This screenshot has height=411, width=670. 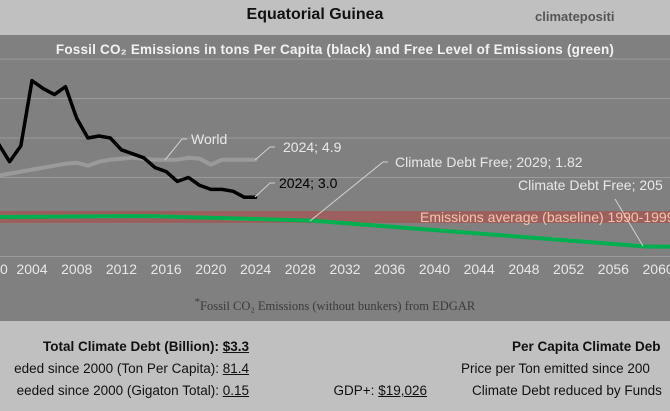 What do you see at coordinates (354, 390) in the screenshot?
I see `gdp-label: GDP+:` at bounding box center [354, 390].